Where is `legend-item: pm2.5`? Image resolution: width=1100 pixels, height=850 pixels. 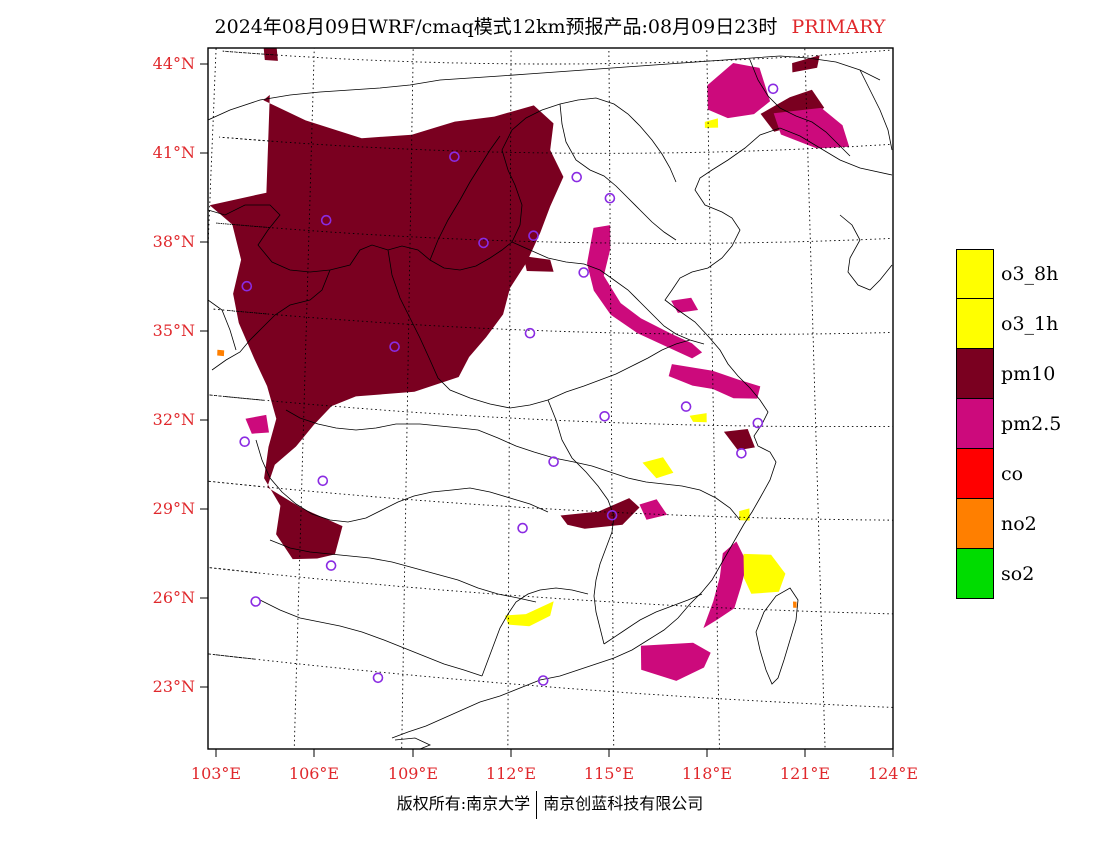
legend-item: pm2.5 is located at coordinates (1016, 424).